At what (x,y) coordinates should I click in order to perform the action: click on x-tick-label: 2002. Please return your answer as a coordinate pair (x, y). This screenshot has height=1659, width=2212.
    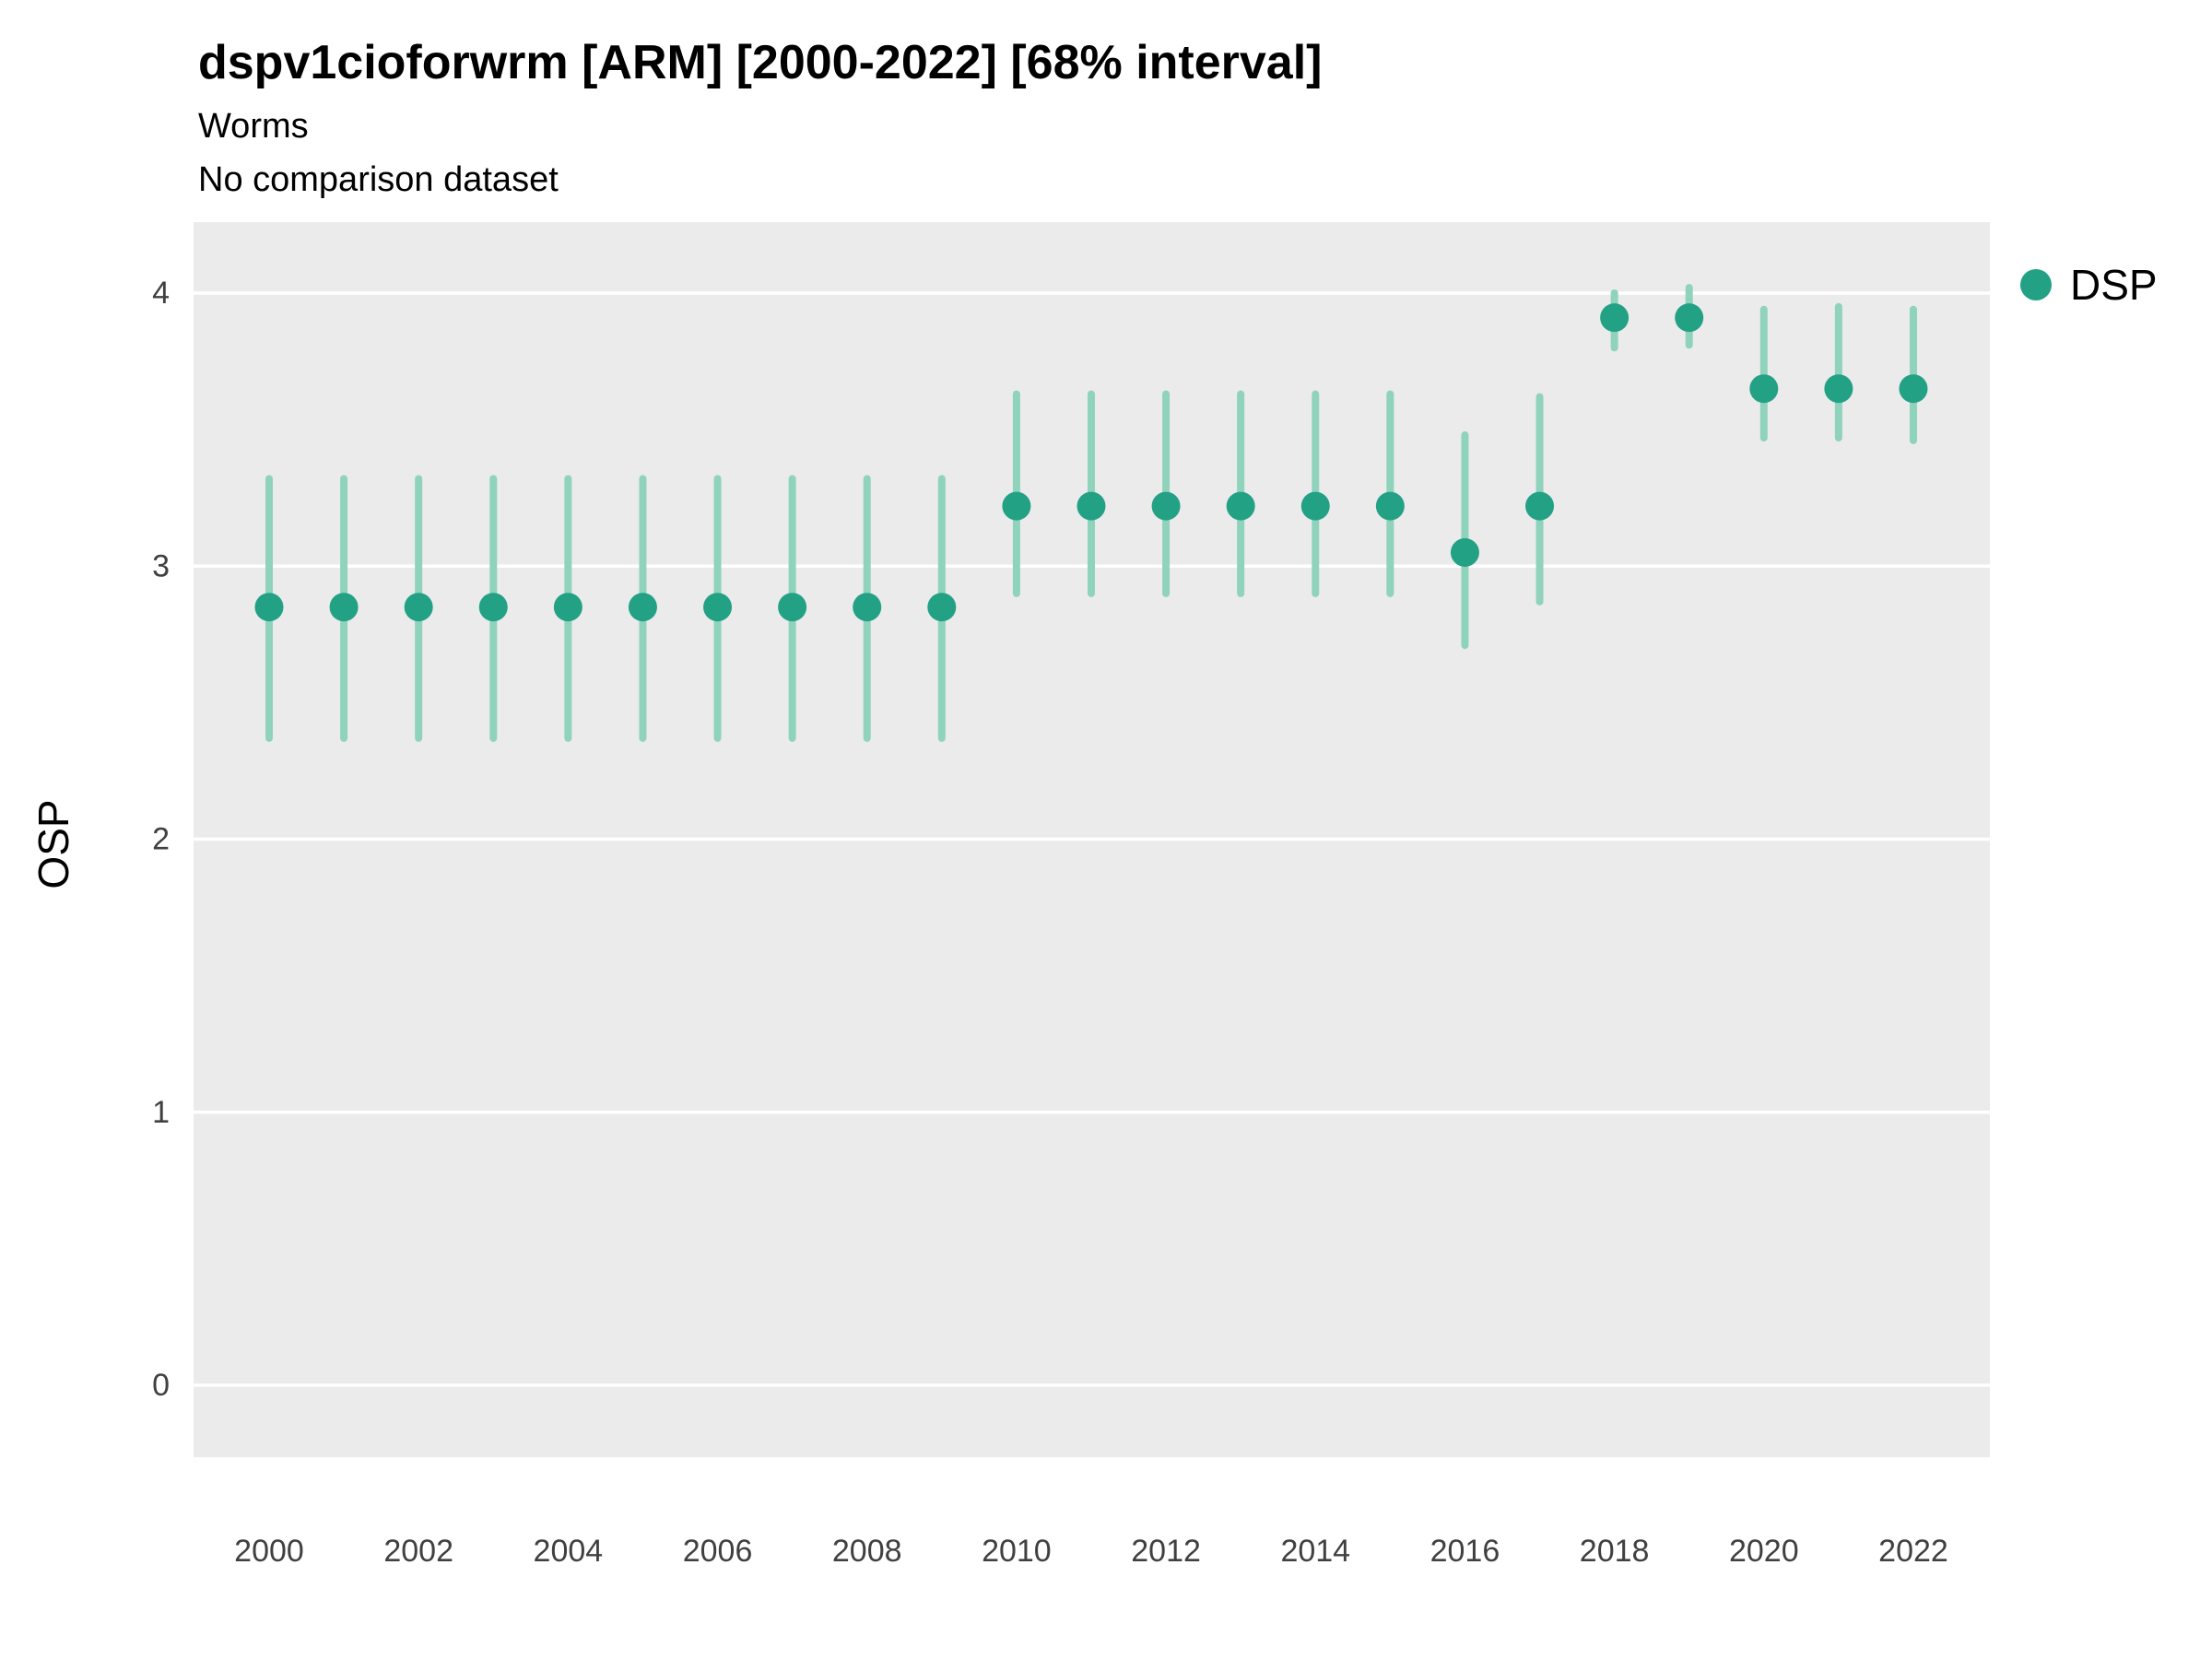
    Looking at the image, I should click on (418, 1551).